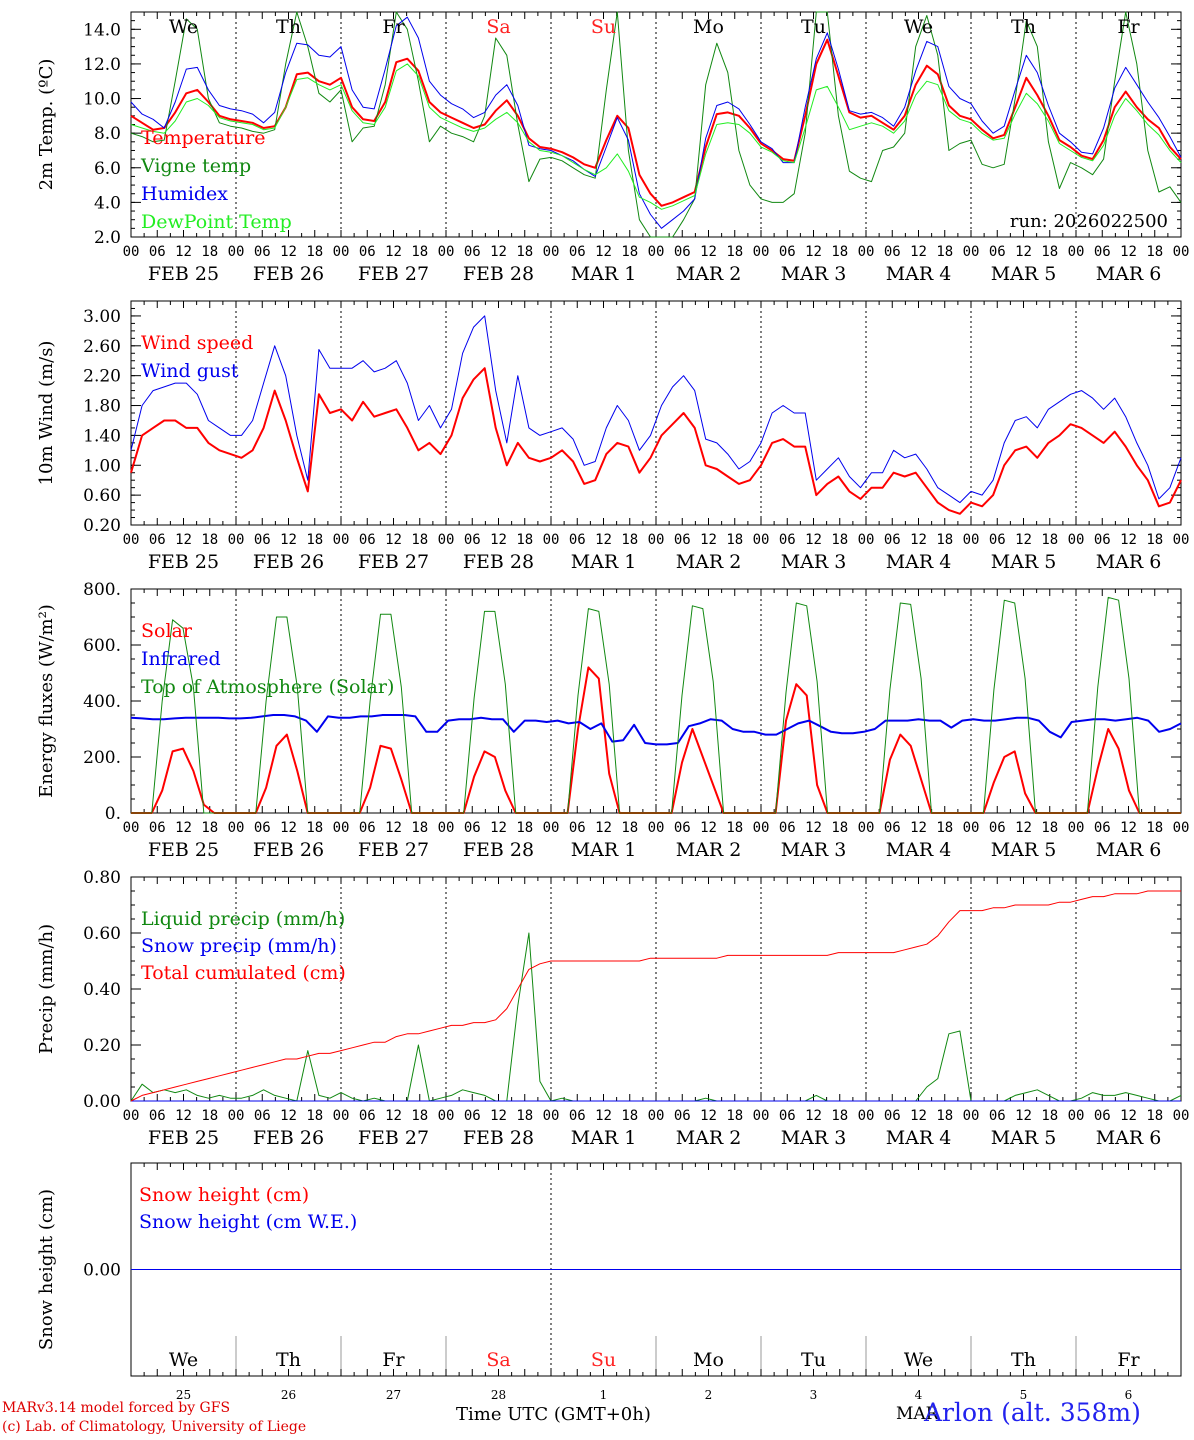  What do you see at coordinates (393, 1360) in the screenshot?
I see `weekday-label: Fr` at bounding box center [393, 1360].